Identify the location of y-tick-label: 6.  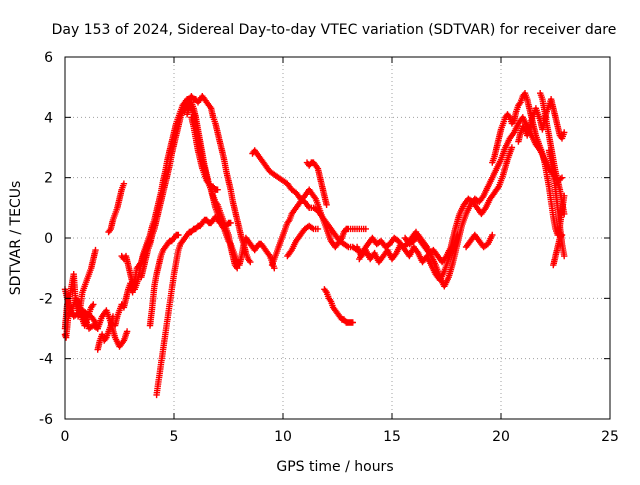
(48, 58).